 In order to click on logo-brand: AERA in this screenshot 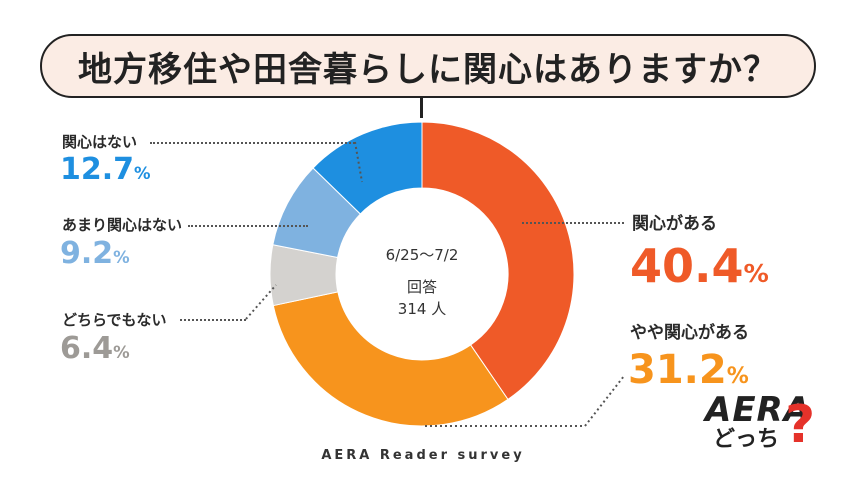, I will do `click(758, 410)`.